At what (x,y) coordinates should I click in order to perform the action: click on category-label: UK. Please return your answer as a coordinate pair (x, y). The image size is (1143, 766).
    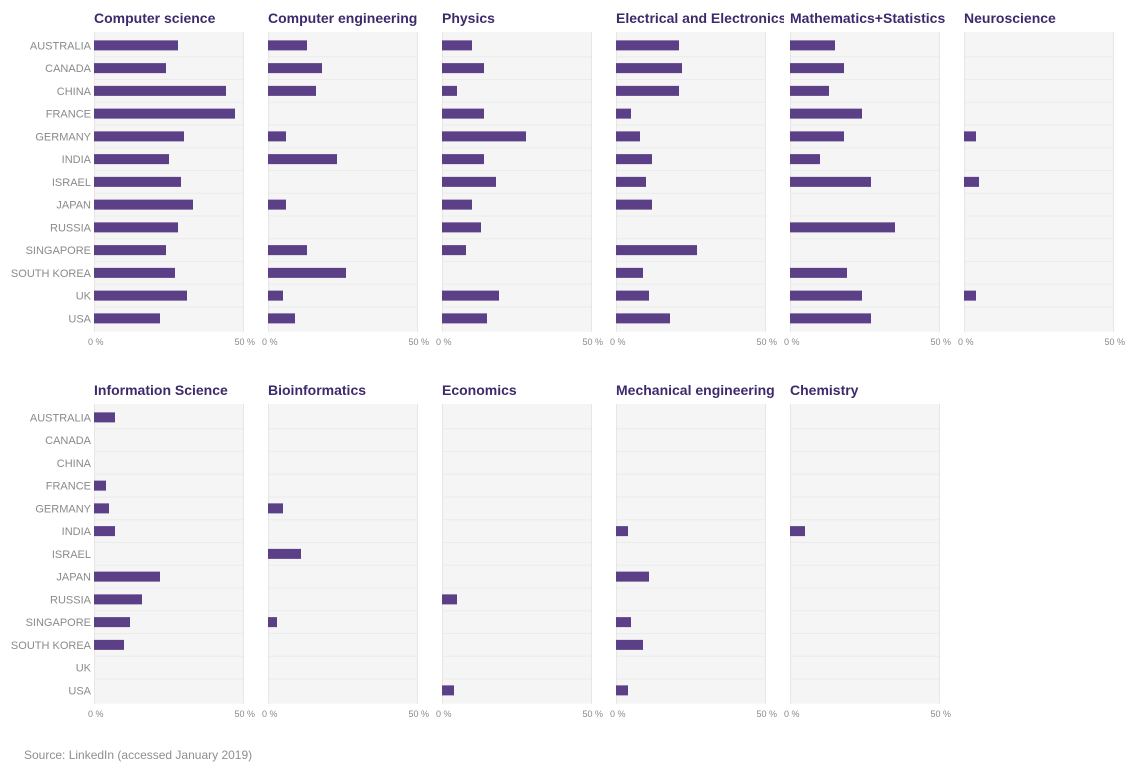
    Looking at the image, I should click on (84, 297).